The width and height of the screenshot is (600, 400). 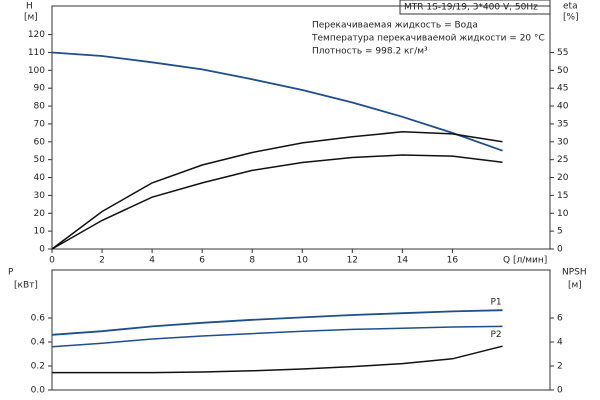 I want to click on y-tick-label: 0, so click(x=42, y=250).